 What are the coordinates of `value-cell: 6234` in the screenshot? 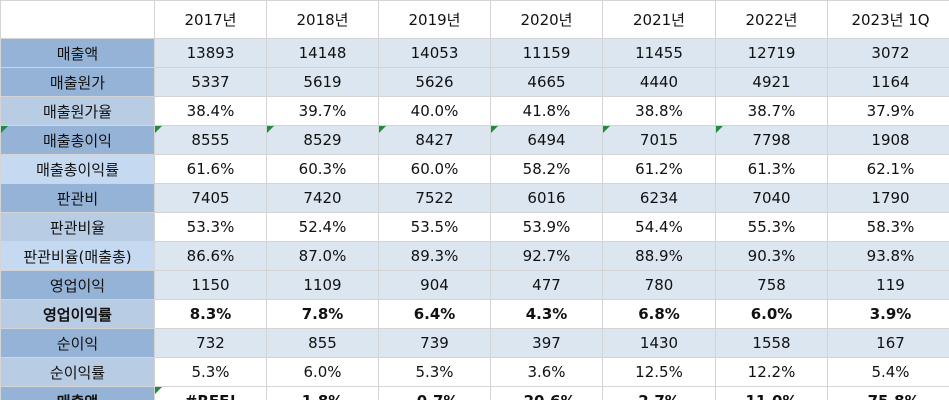 It's located at (659, 198).